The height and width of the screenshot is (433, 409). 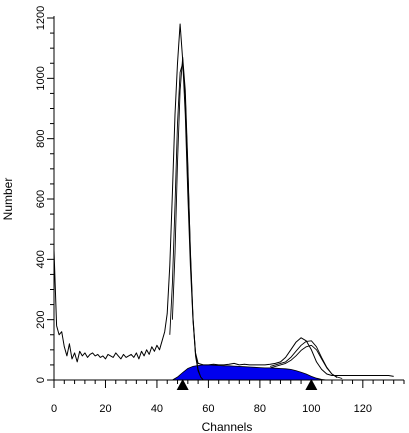 I want to click on y-axis-ticks: 0 200 400 600 800 1000 1200, so click(x=44, y=194).